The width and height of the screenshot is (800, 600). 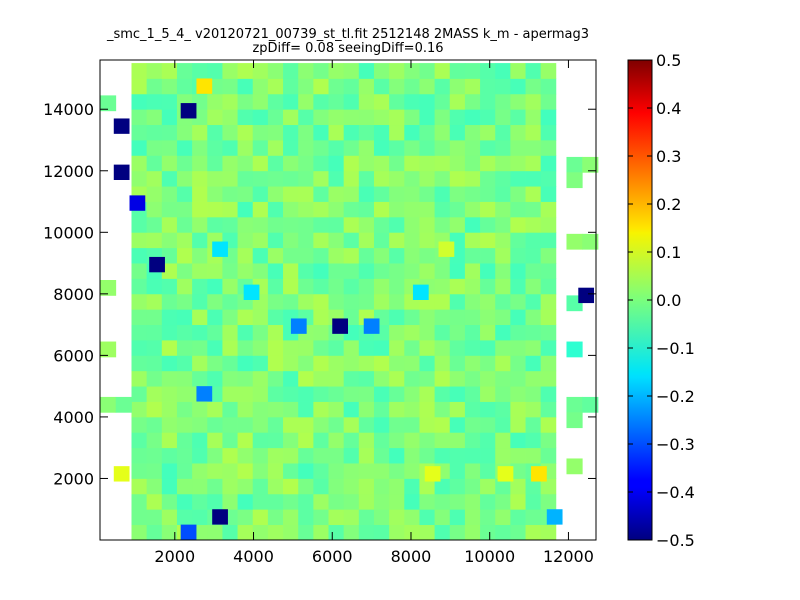 What do you see at coordinates (675, 396) in the screenshot?
I see `colorbar-tick-label: −0.2` at bounding box center [675, 396].